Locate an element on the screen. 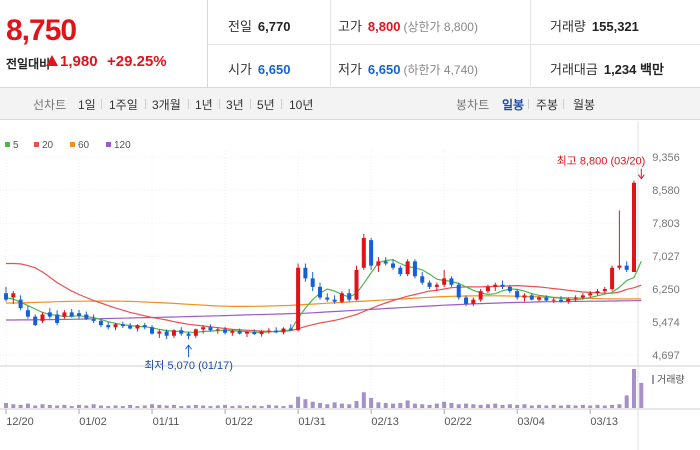 Image resolution: width=700 pixels, height=450 pixels. y-tick-label: 7,027 is located at coordinates (666, 257).